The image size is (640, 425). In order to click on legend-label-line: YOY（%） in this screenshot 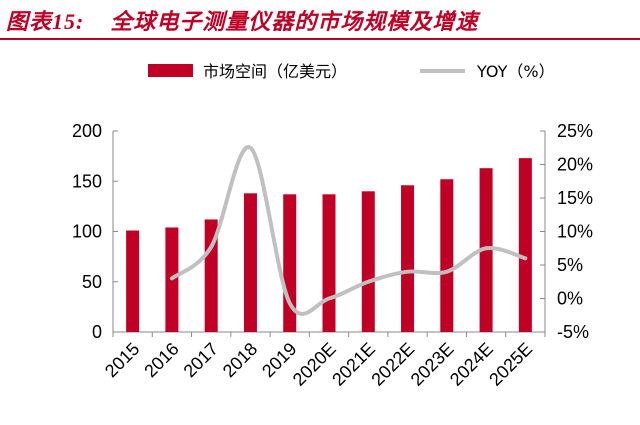, I will do `click(515, 71)`.